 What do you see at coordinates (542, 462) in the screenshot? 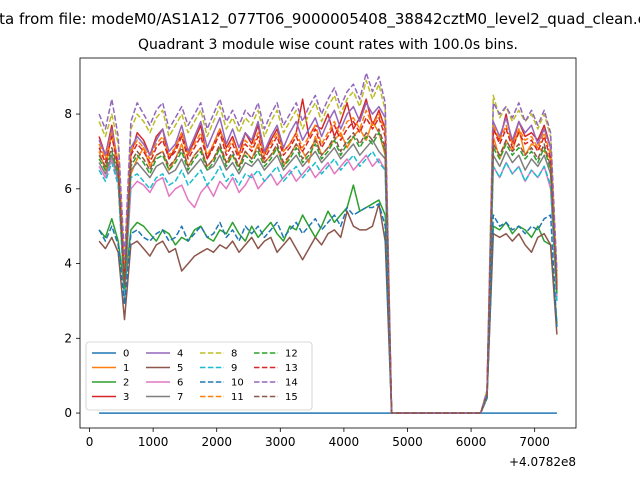
I see `x-axis-offset-label: +4.0782e8` at bounding box center [542, 462].